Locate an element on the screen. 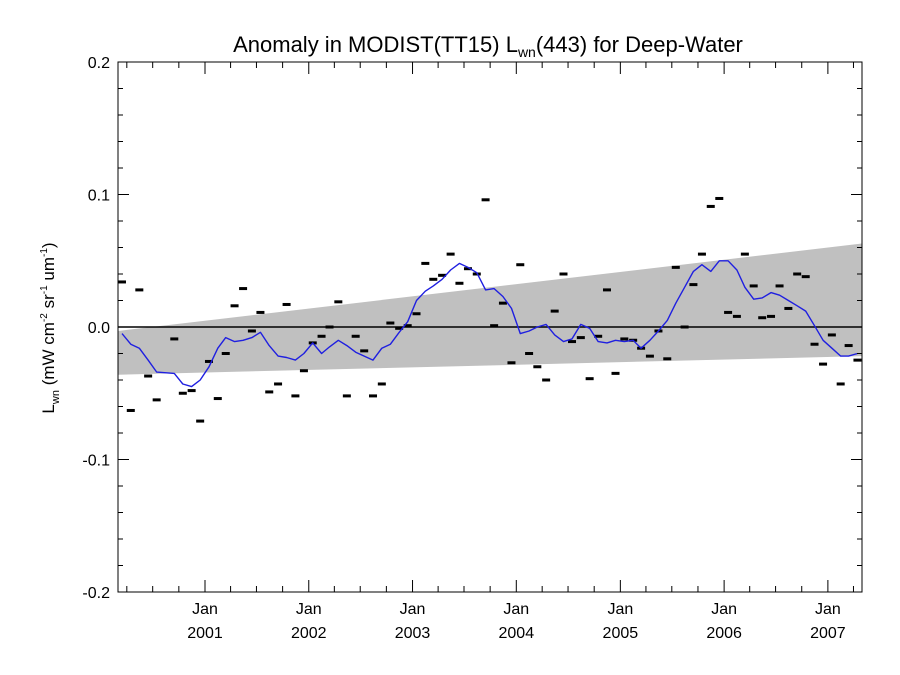 The image size is (900, 675). x-tick-label-year: 2004 is located at coordinates (517, 633).